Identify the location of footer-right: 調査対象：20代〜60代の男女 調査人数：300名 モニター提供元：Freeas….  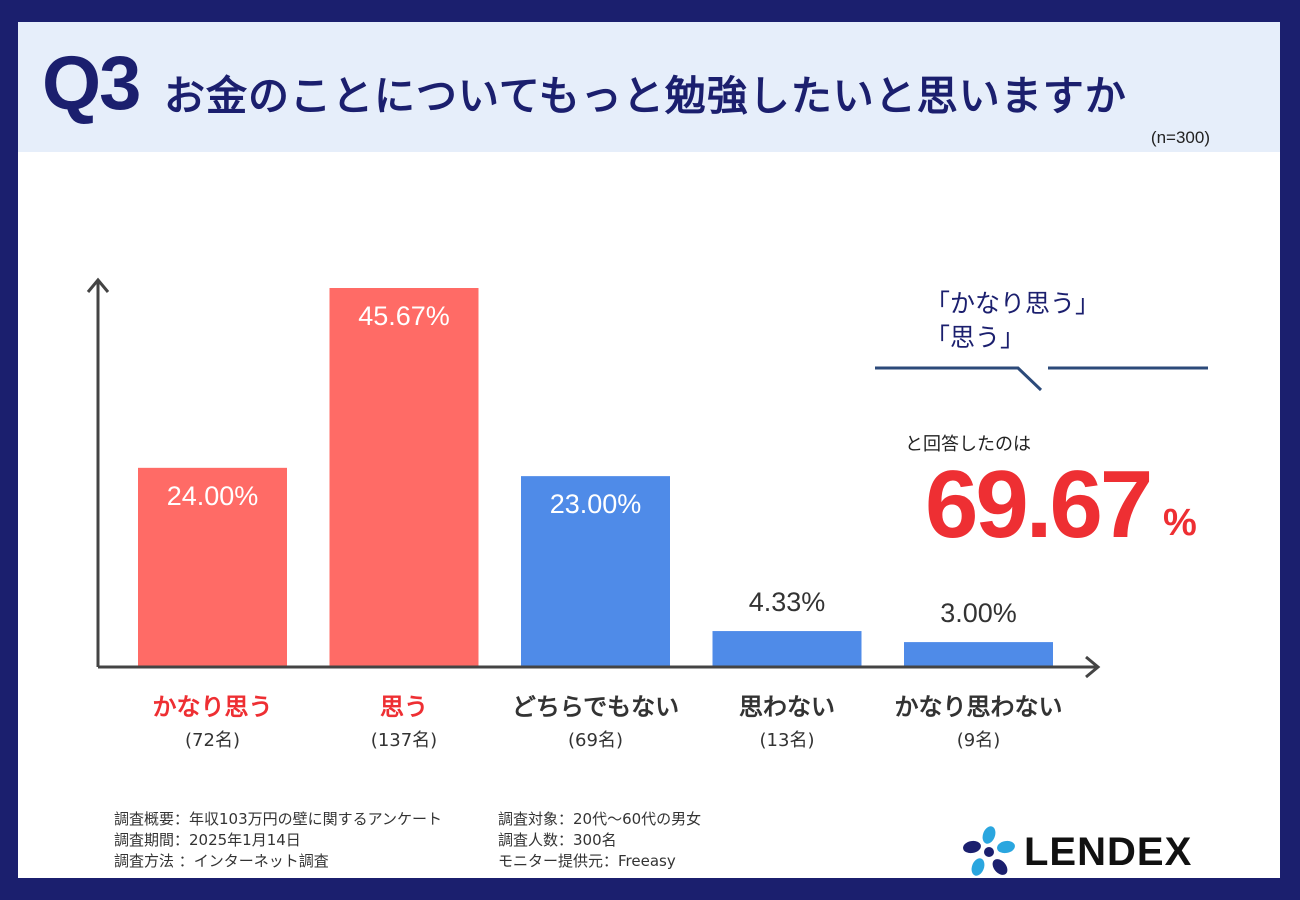
(599, 840).